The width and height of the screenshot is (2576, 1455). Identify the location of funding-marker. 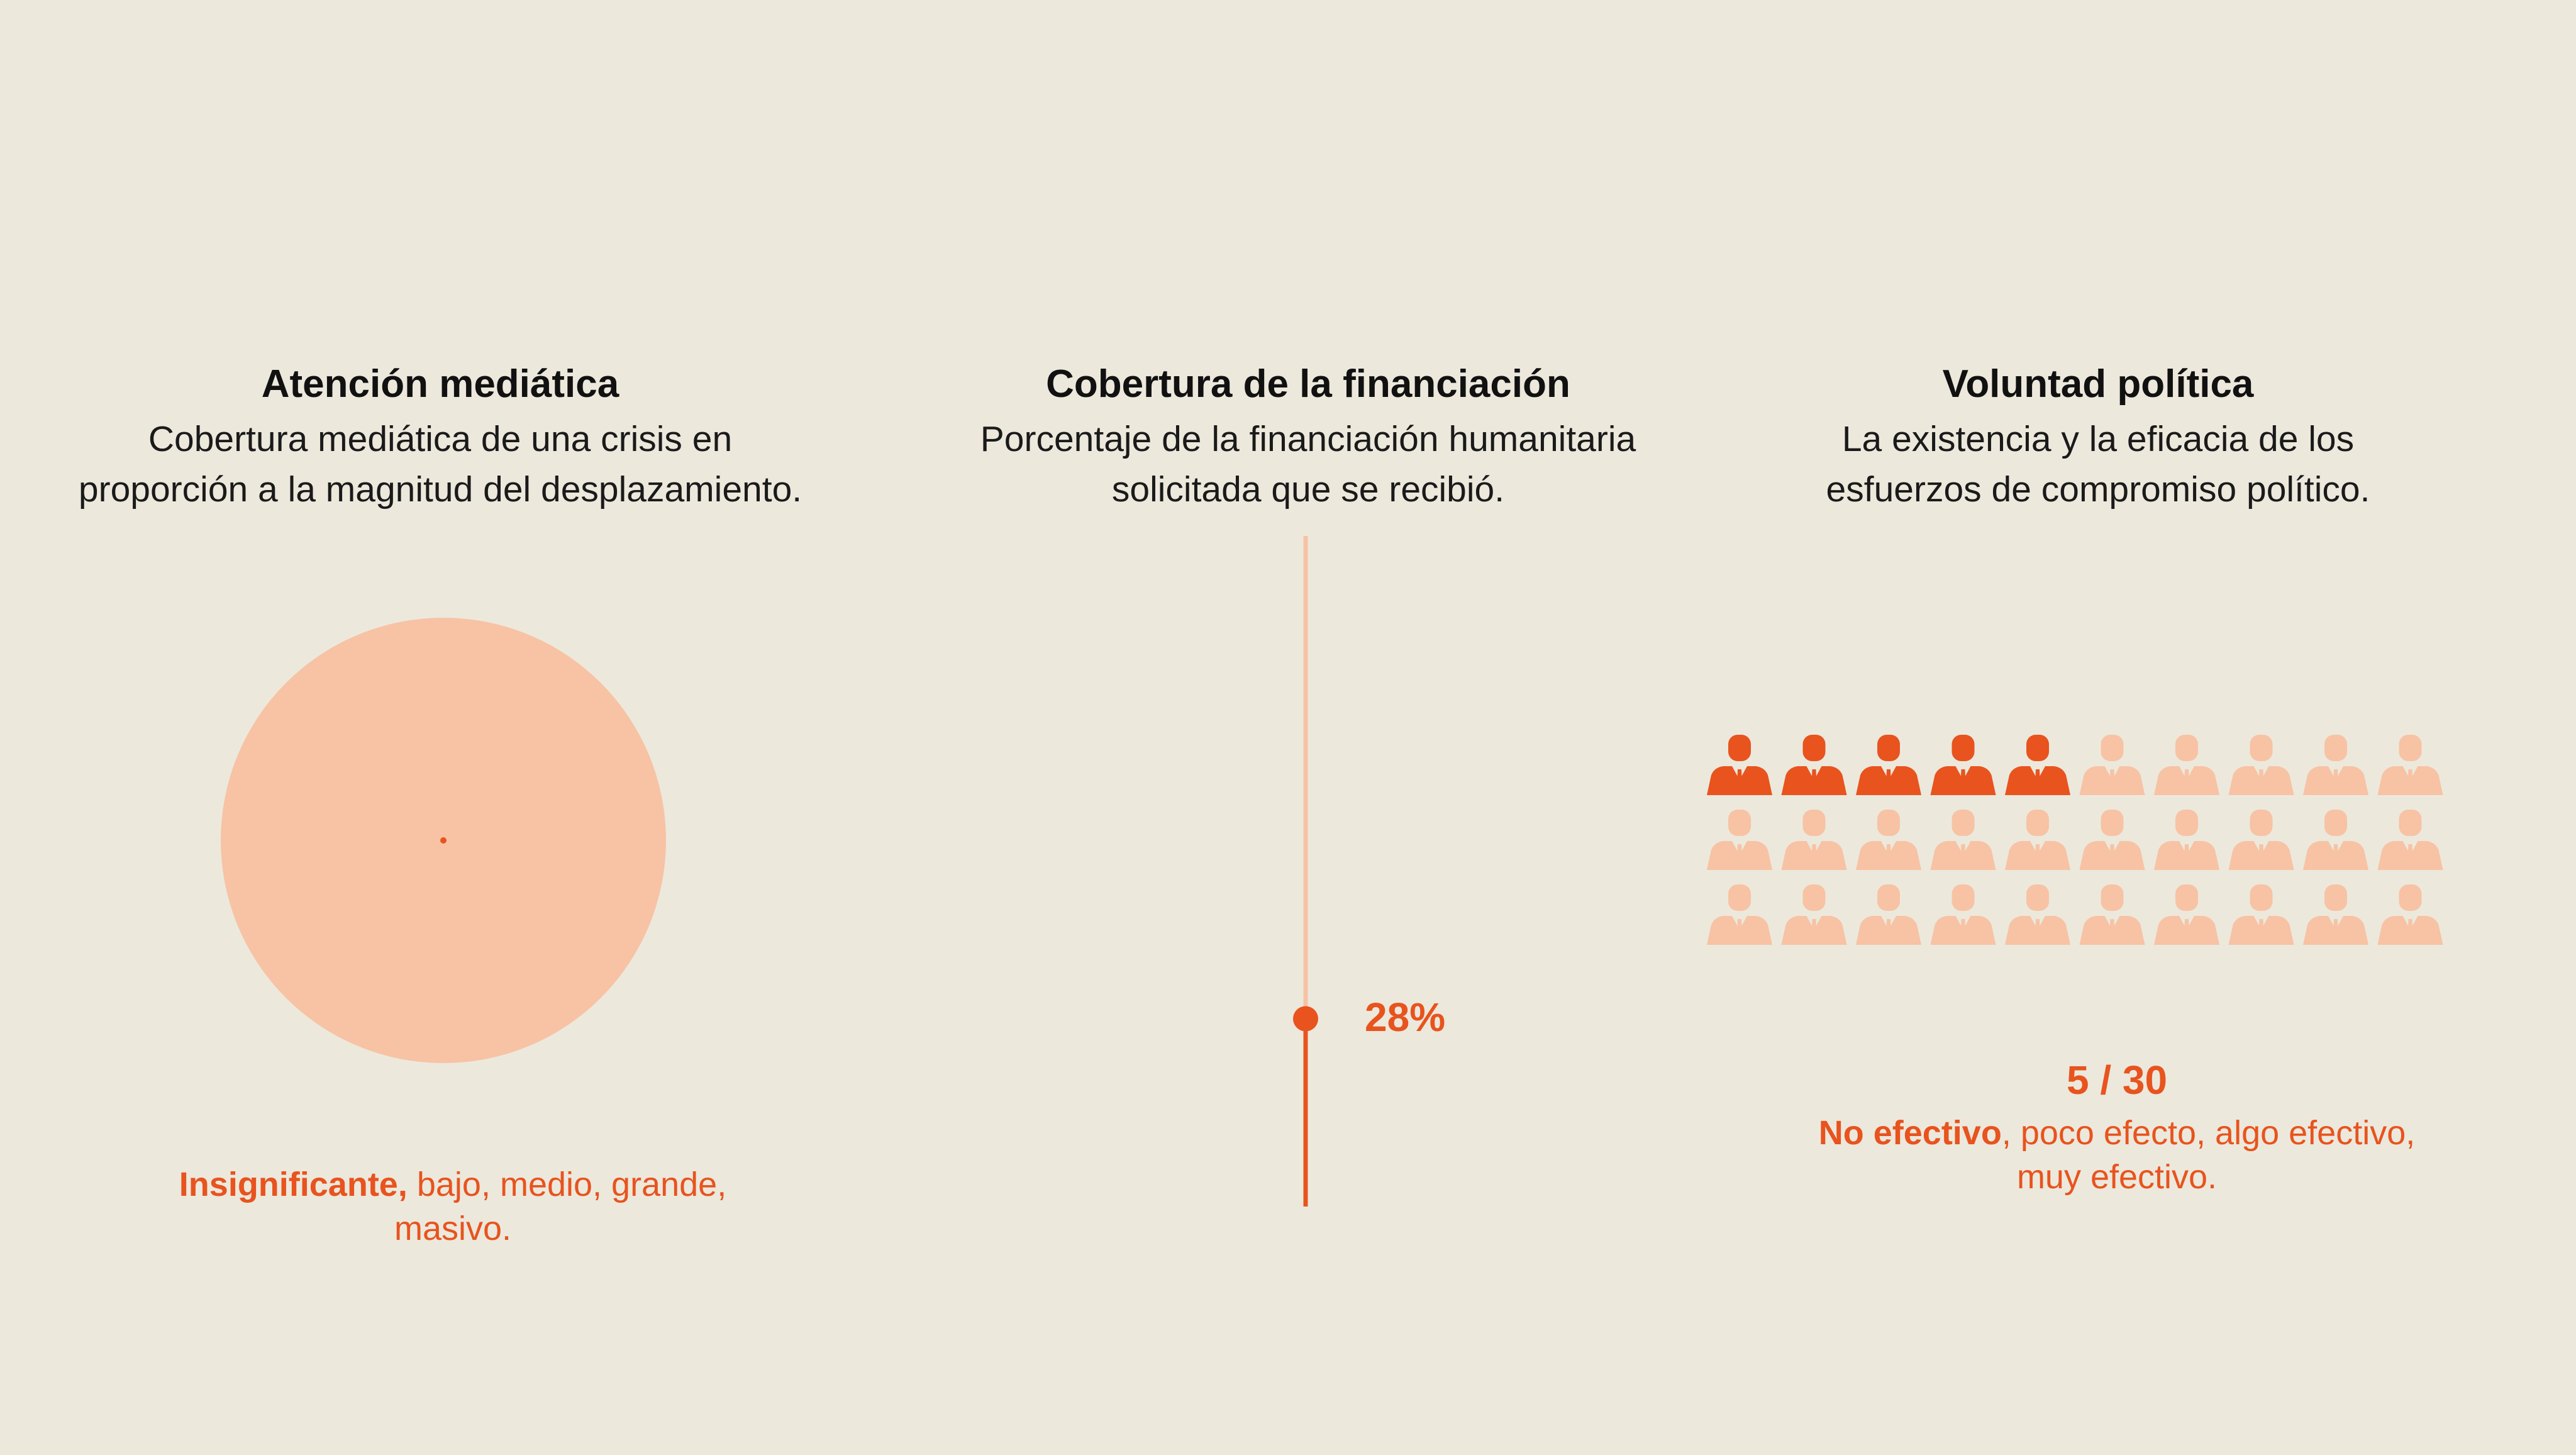
(1305, 1019).